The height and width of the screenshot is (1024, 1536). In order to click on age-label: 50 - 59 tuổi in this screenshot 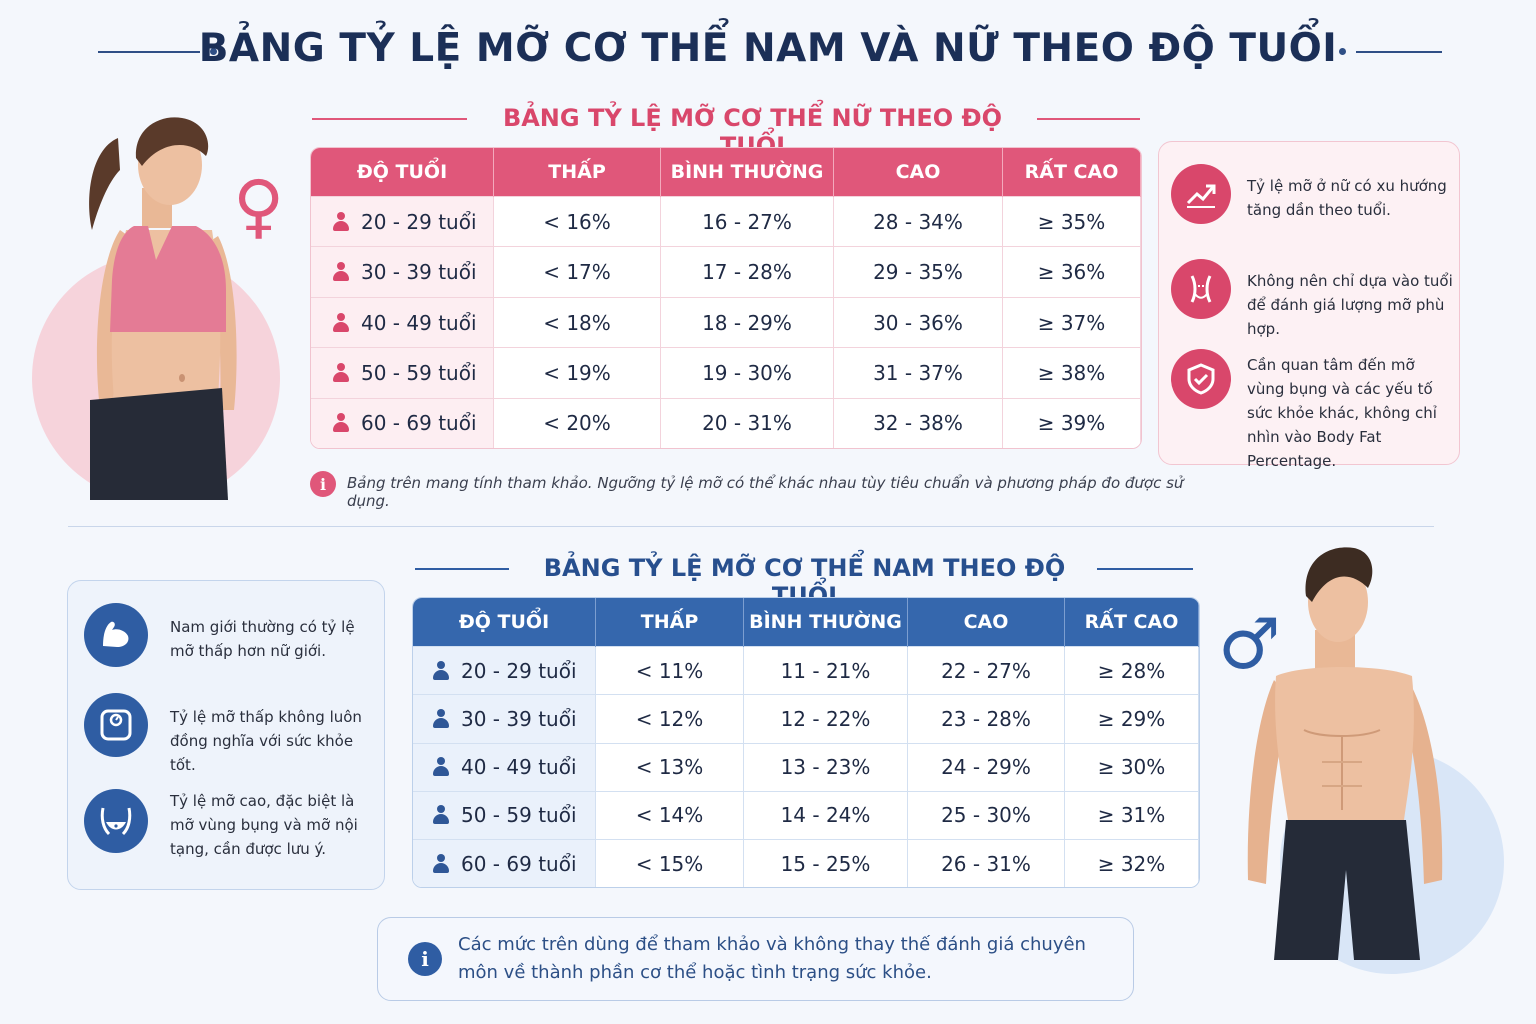, I will do `click(519, 815)`.